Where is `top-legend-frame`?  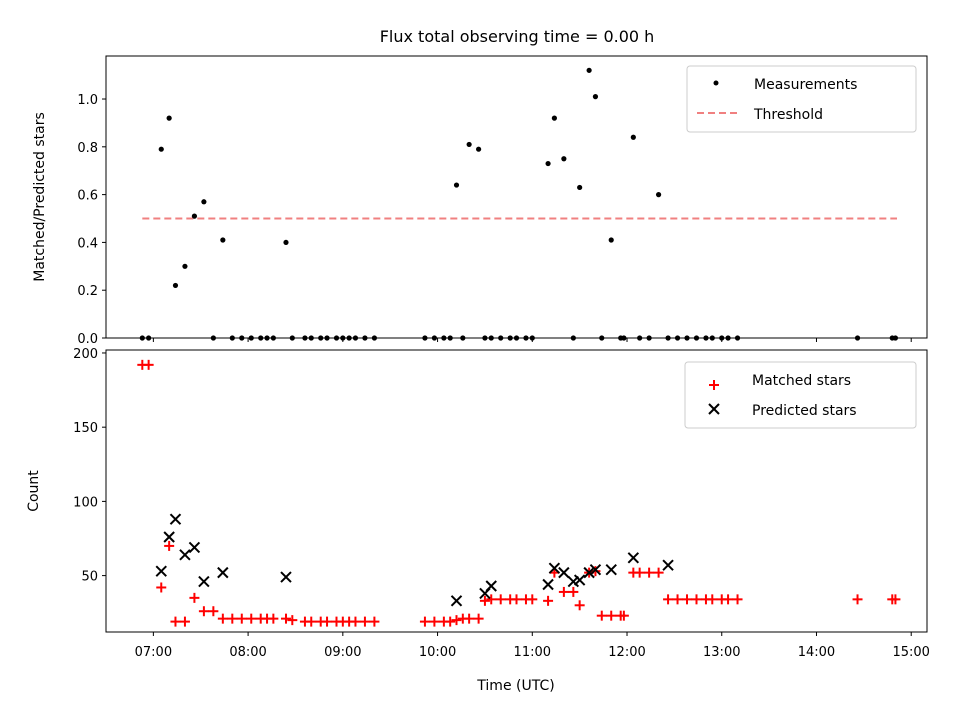 top-legend-frame is located at coordinates (801, 99).